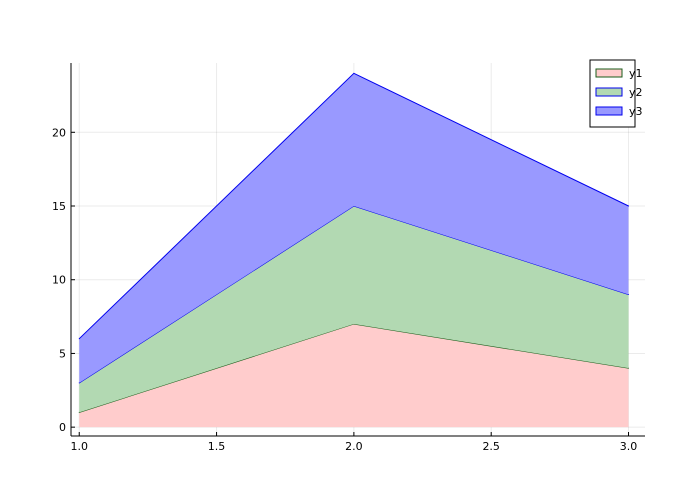  Describe the element at coordinates (609, 92) in the screenshot. I see `legend-swatch-y2` at that location.